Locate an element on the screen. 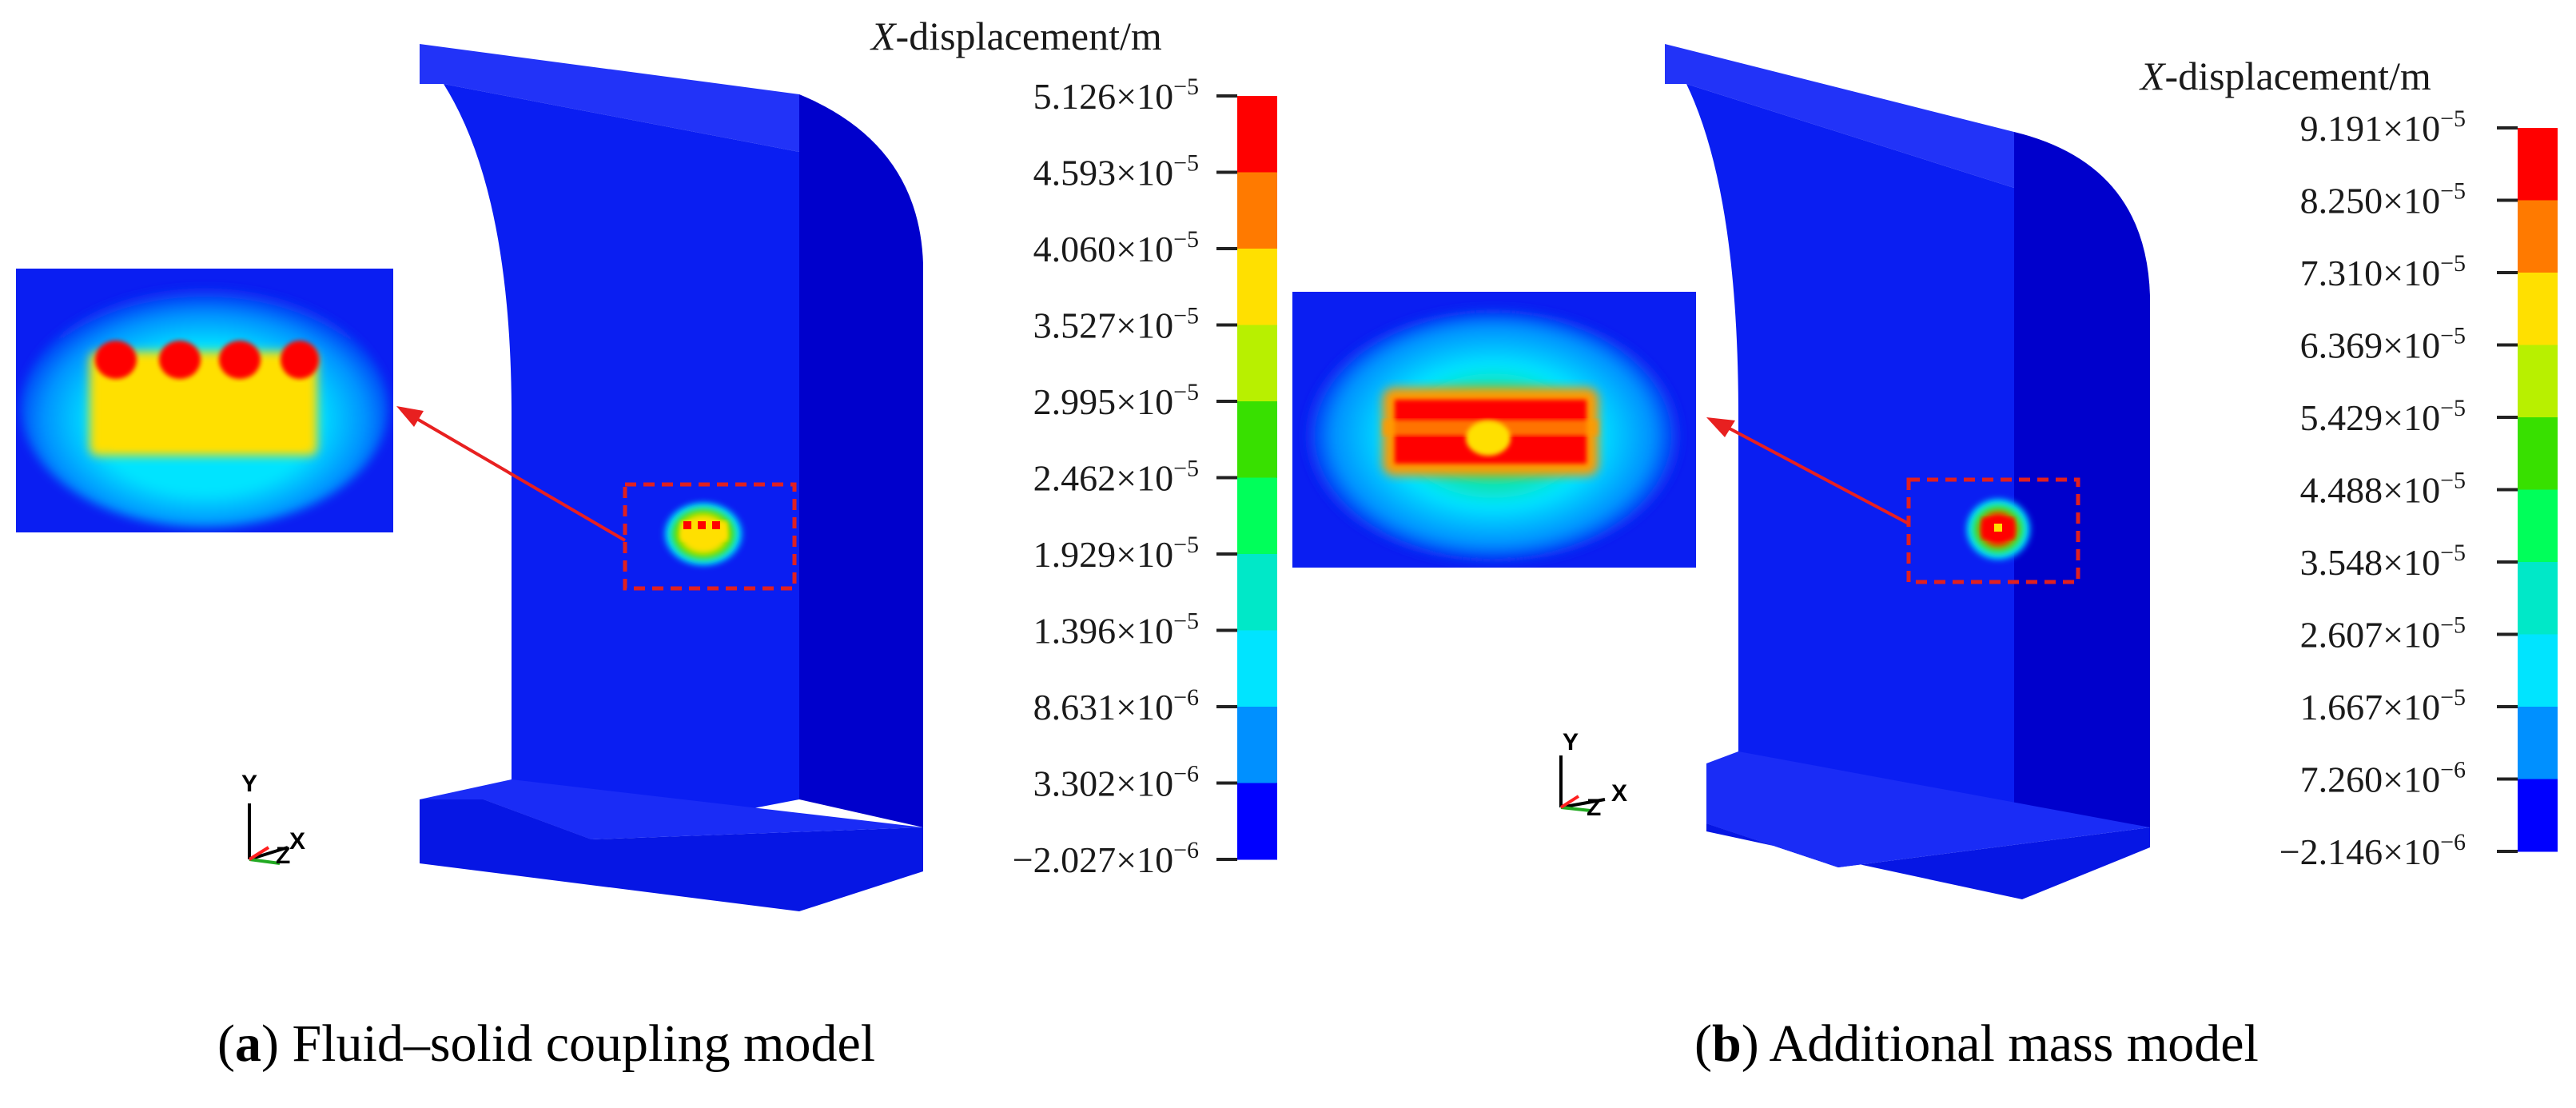 The image size is (2576, 1108). legend-tick-label-b-8: 1.667×10⁻⁵ is located at coordinates (2383, 705).